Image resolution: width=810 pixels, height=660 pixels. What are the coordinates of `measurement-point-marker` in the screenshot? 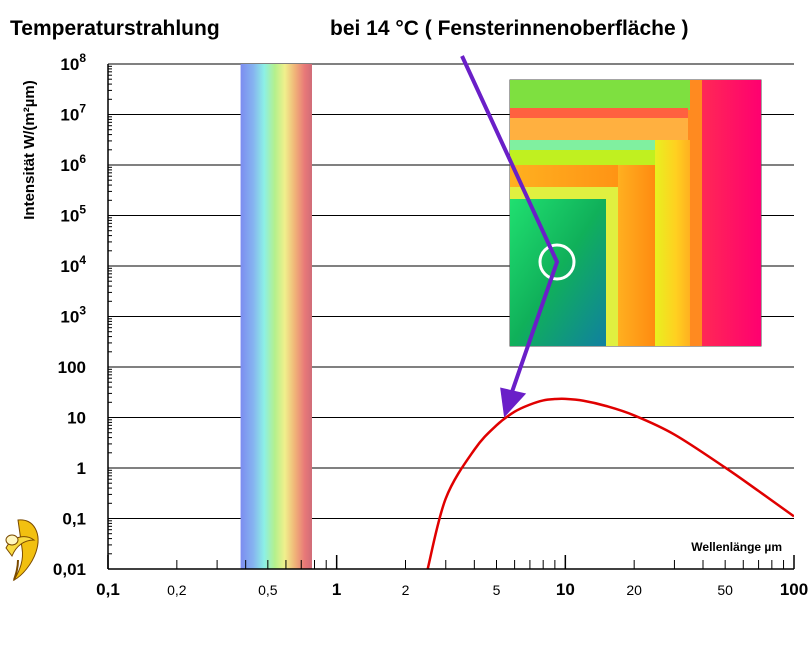 It's located at (557, 262).